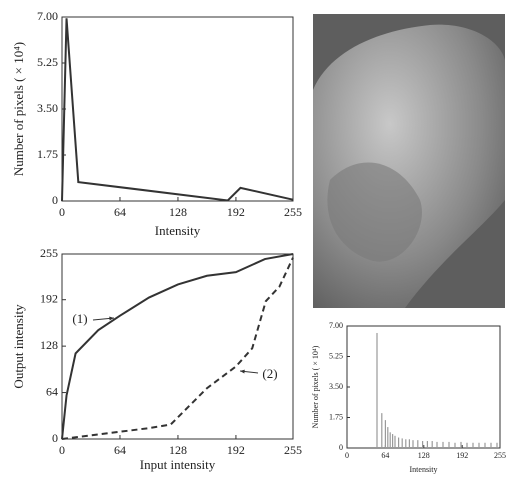 This screenshot has height=478, width=506. Describe the element at coordinates (49, 298) in the screenshot. I see `y-tick-label: 192` at that location.